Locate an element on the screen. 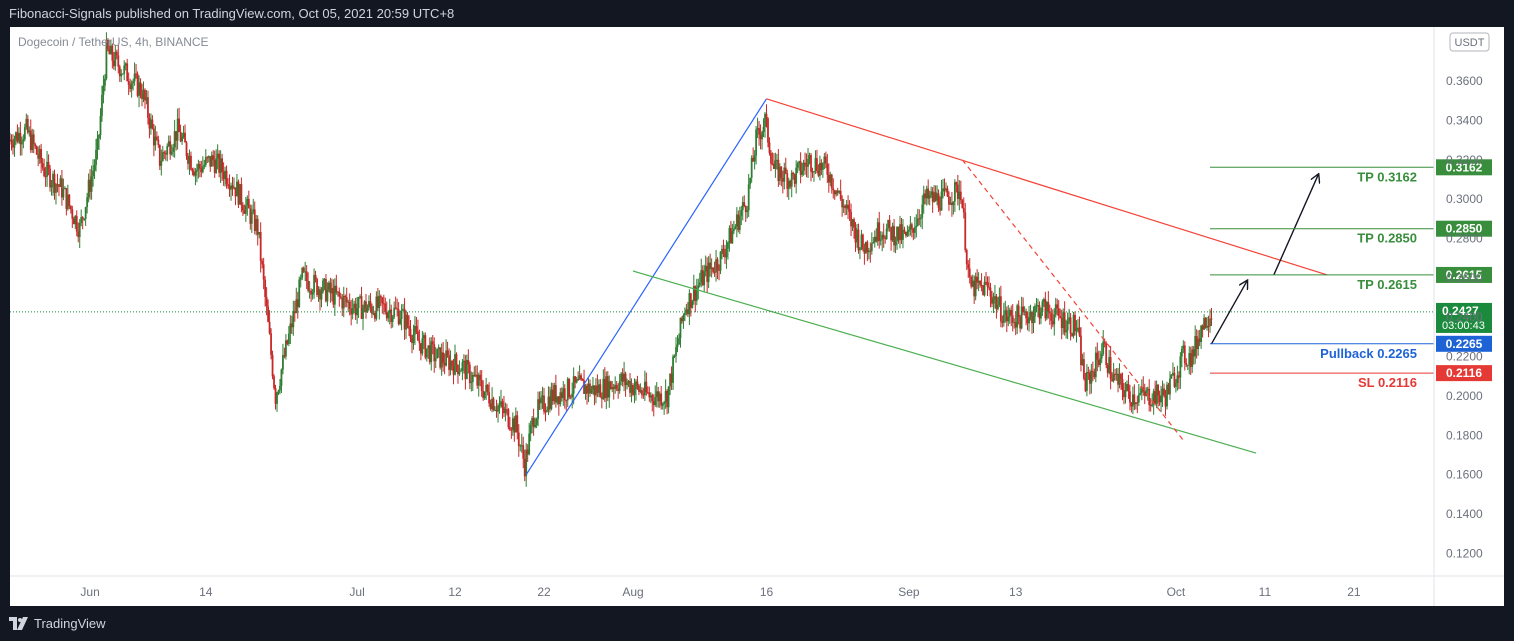 The height and width of the screenshot is (641, 1514). price-tick-label: 0.2200 is located at coordinates (1464, 357).